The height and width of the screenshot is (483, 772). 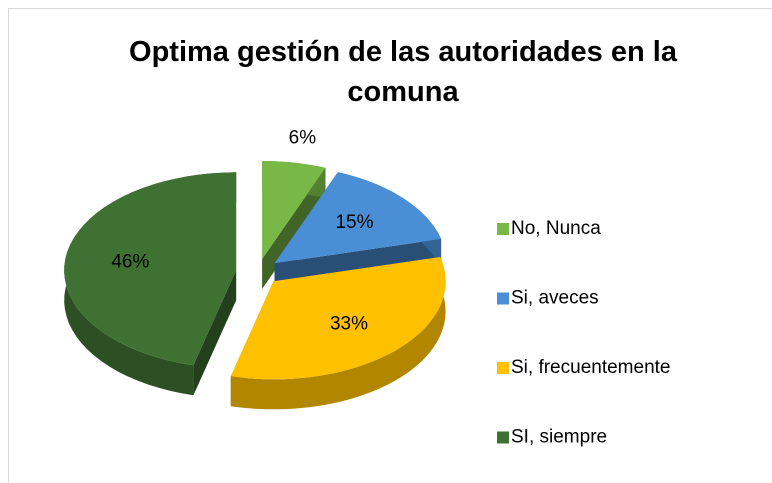 What do you see at coordinates (555, 298) in the screenshot?
I see `legend-label: Si, aveces` at bounding box center [555, 298].